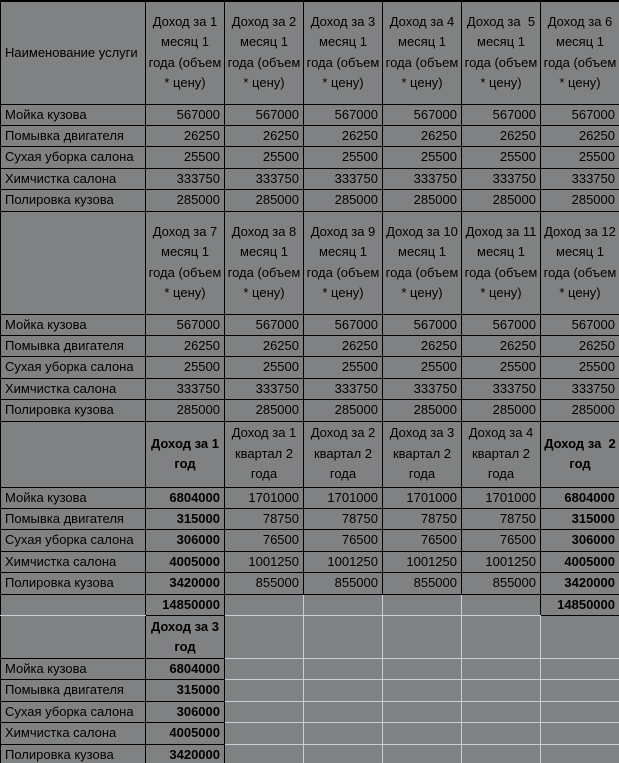 The image size is (619, 763). I want to click on quarterly-value-cell: 1701000, so click(501, 498).